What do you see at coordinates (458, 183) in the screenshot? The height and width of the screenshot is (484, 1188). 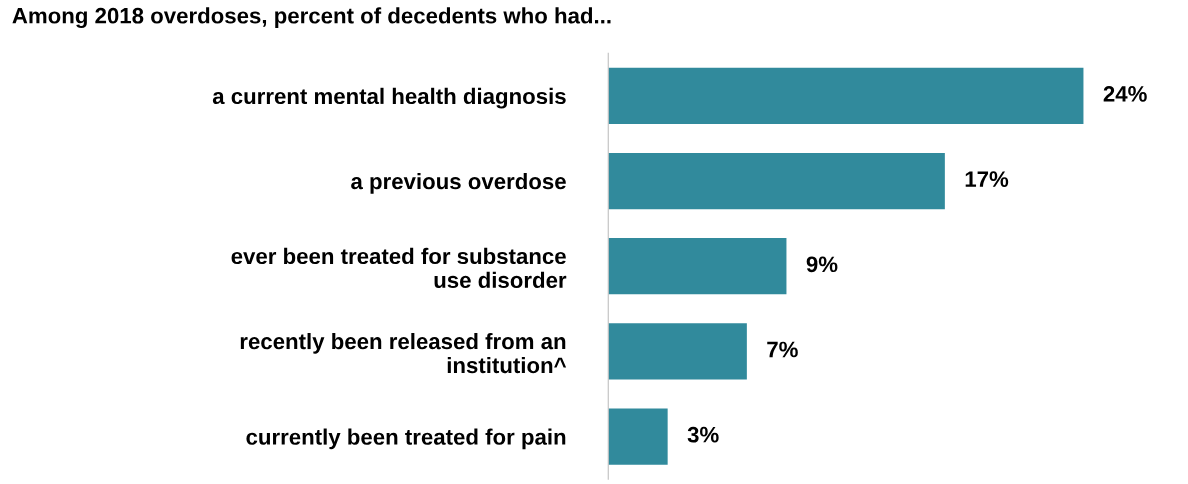 I see `y-tick-label: a previous overdose` at bounding box center [458, 183].